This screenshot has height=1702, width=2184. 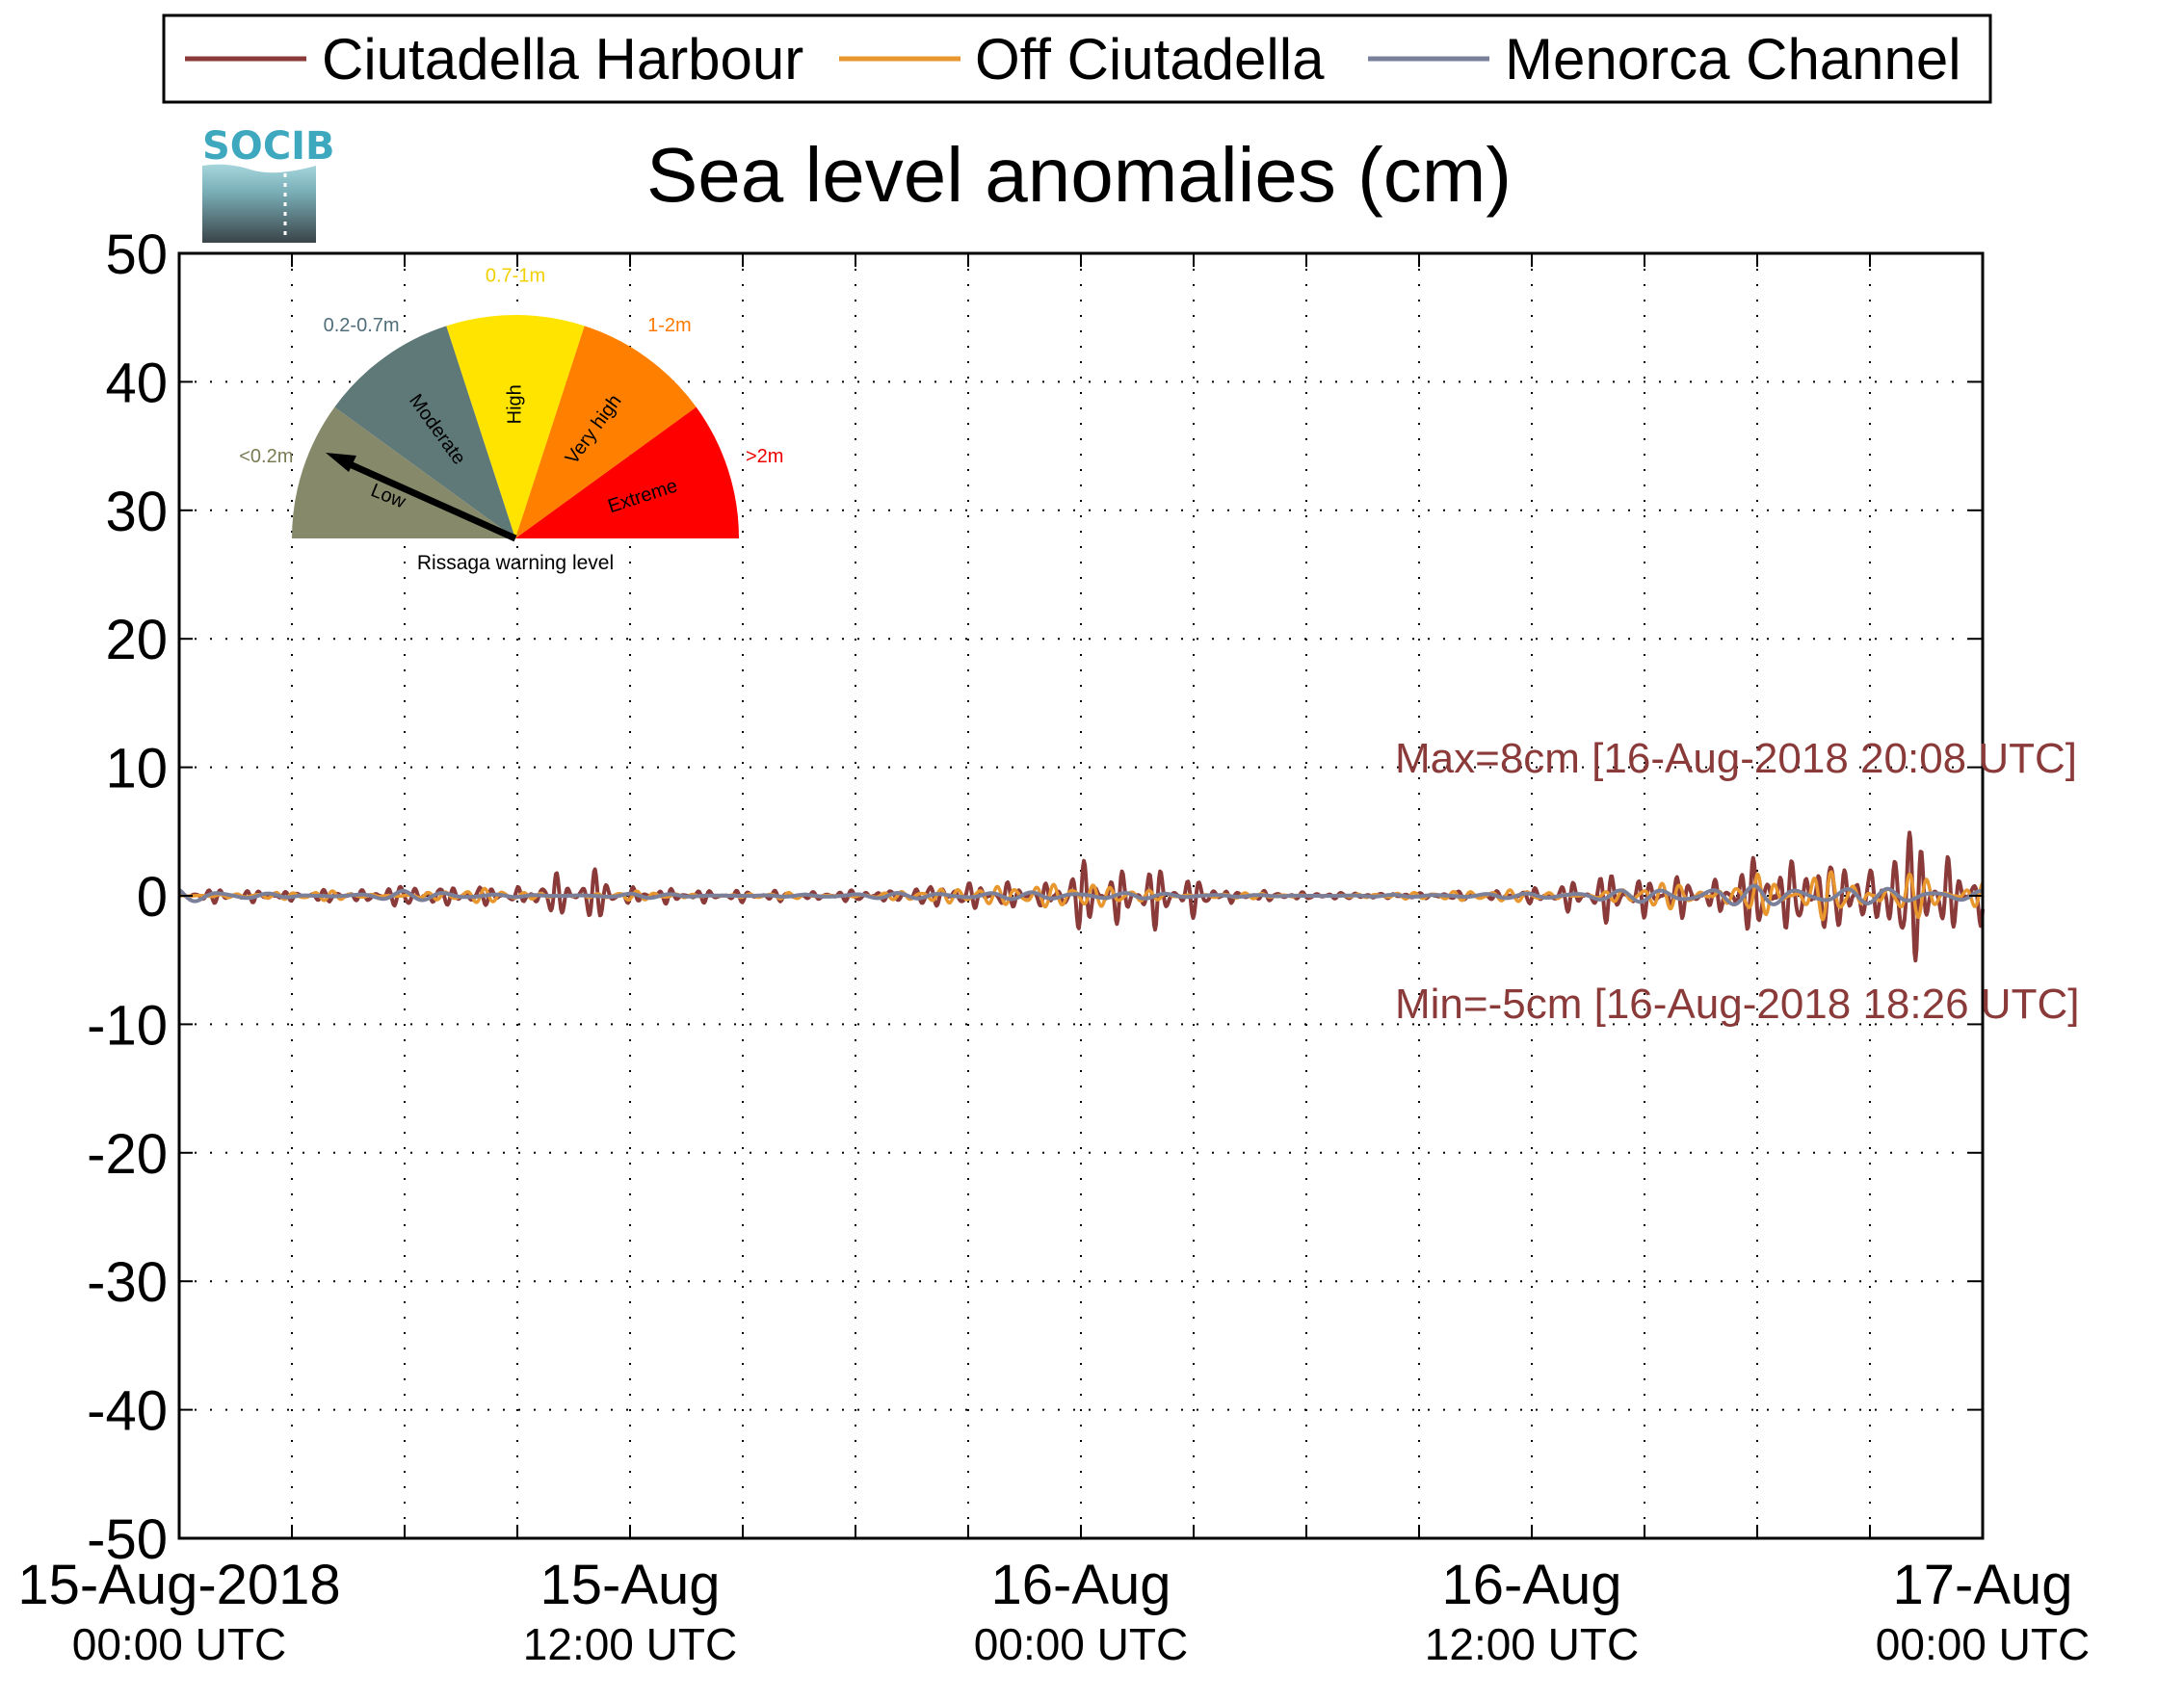 What do you see at coordinates (1733, 59) in the screenshot?
I see `legend-label-menorca-channel: Menorca Channel` at bounding box center [1733, 59].